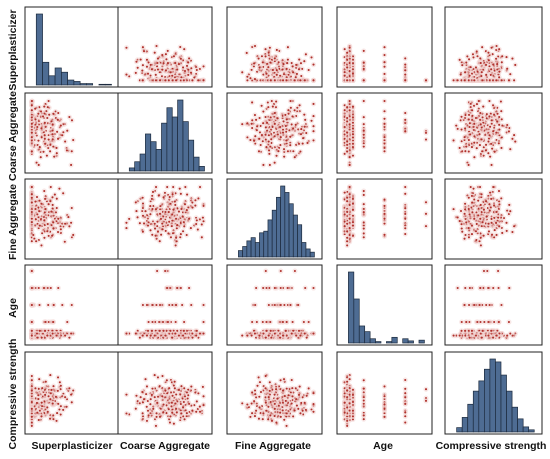  Describe the element at coordinates (493, 133) in the screenshot. I see `panel-coarse-aggregate-vs-compressive-strength` at that location.